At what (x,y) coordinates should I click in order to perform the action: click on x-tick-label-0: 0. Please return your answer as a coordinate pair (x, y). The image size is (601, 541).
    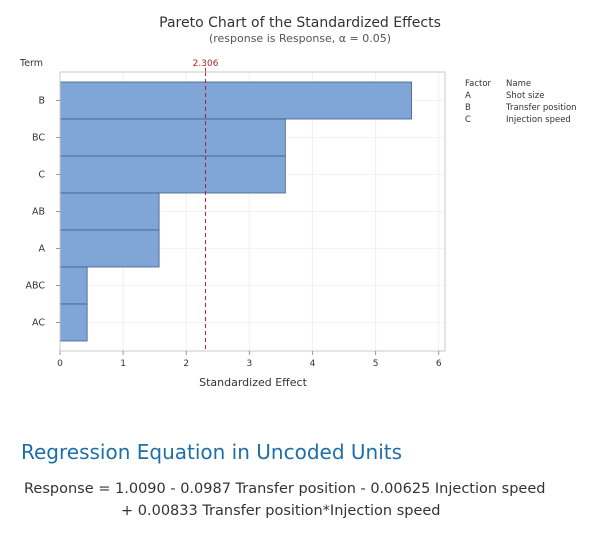
    Looking at the image, I should click on (60, 364).